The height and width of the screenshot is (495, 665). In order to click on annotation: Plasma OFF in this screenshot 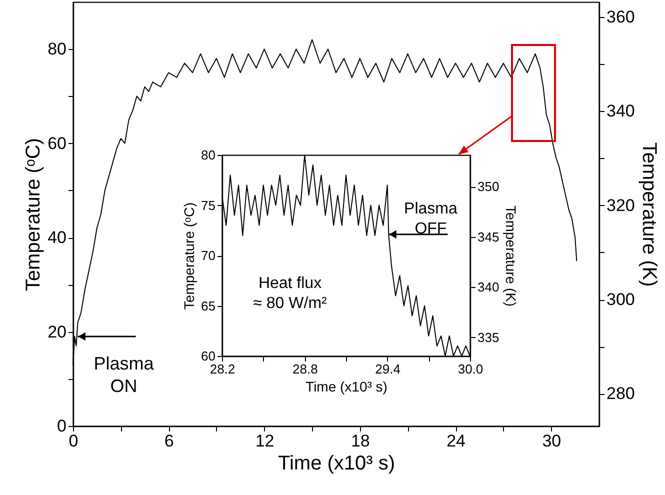, I will do `click(431, 219)`.